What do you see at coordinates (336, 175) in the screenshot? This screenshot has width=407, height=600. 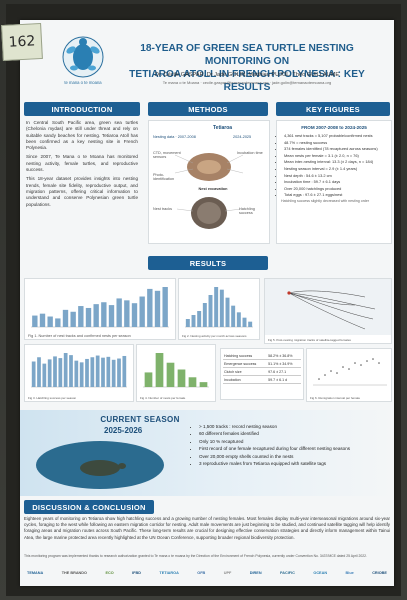 I see `key-figure-item-7: Nest depth : 54.6 ± 13.2 cm` at bounding box center [336, 175].